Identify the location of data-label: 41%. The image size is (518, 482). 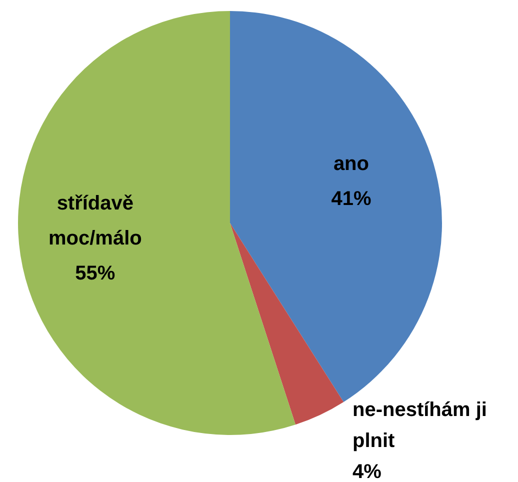
(351, 199).